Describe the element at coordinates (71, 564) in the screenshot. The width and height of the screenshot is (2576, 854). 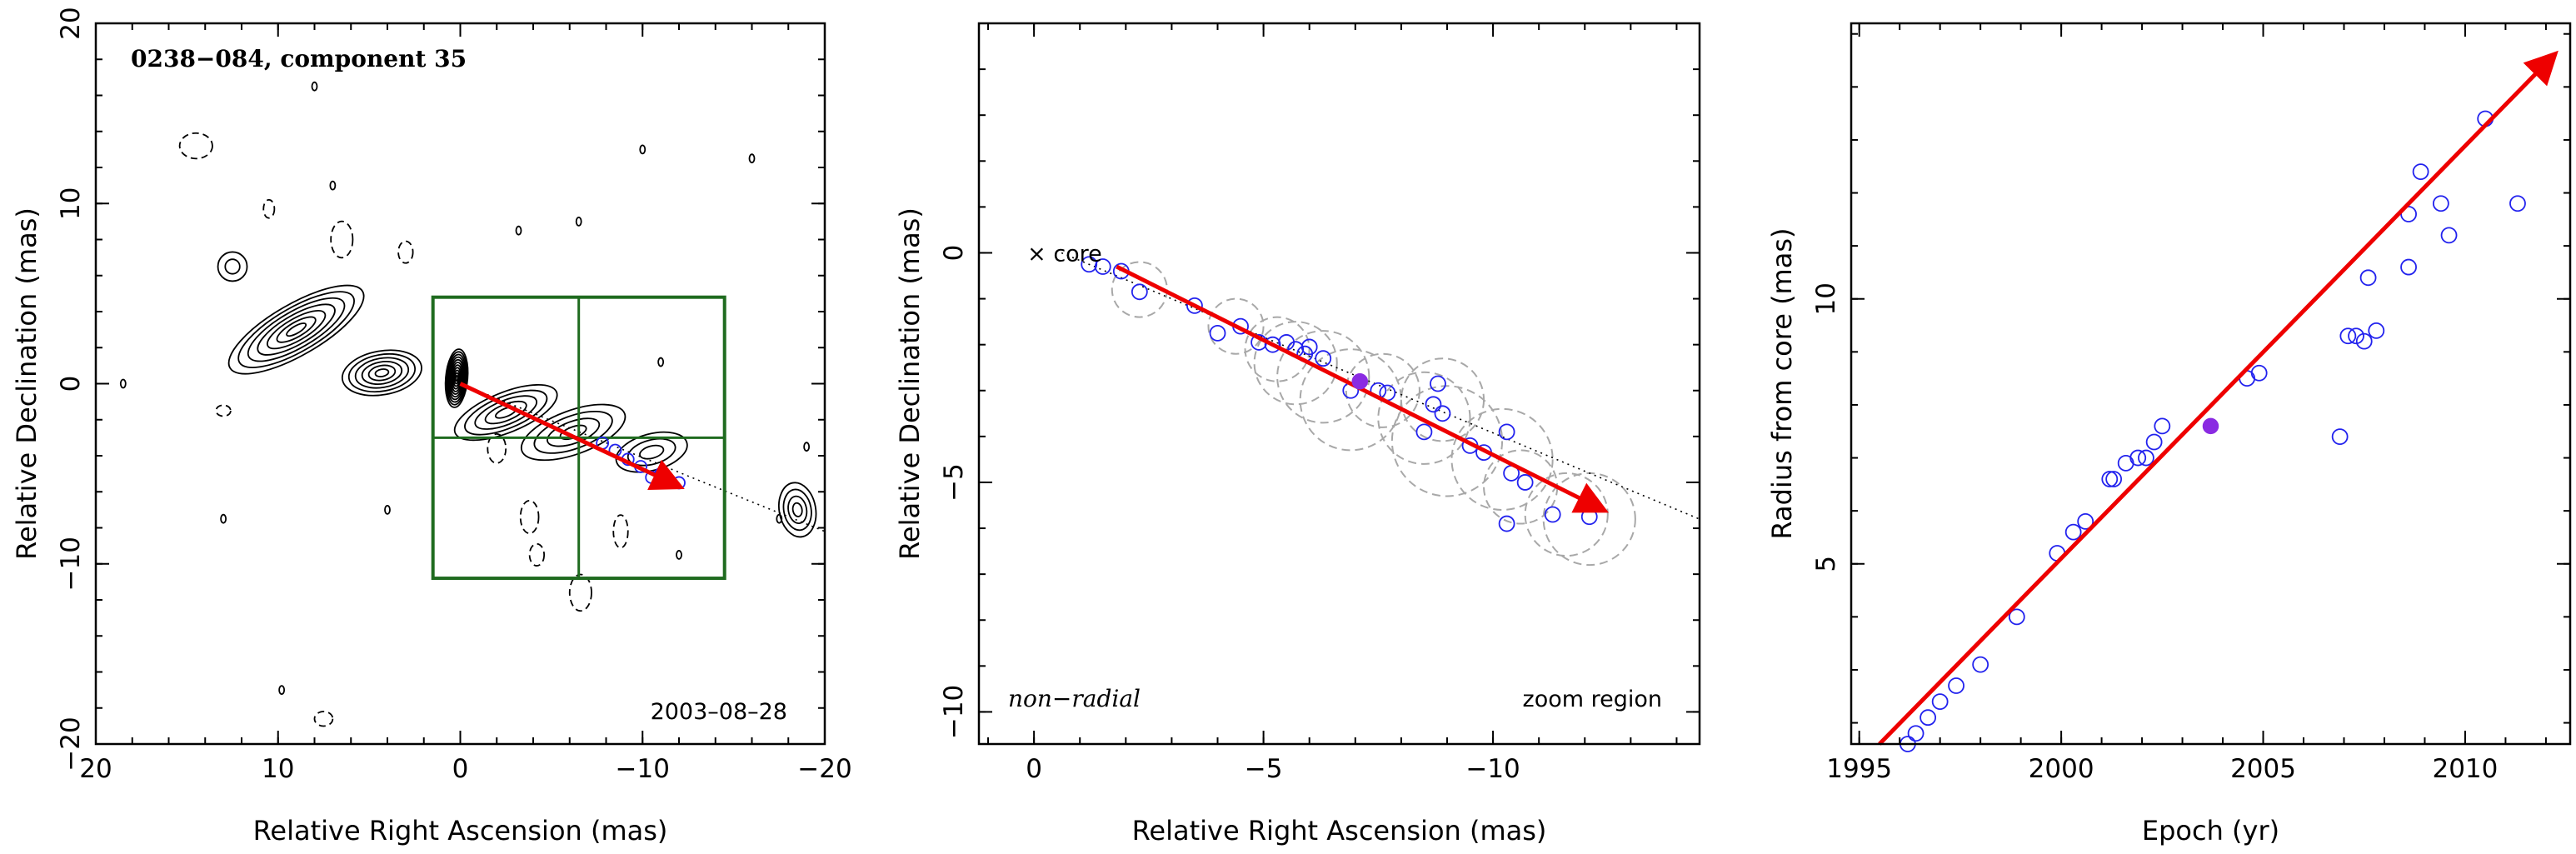
I see `contour-y-tick-label: −10` at that location.